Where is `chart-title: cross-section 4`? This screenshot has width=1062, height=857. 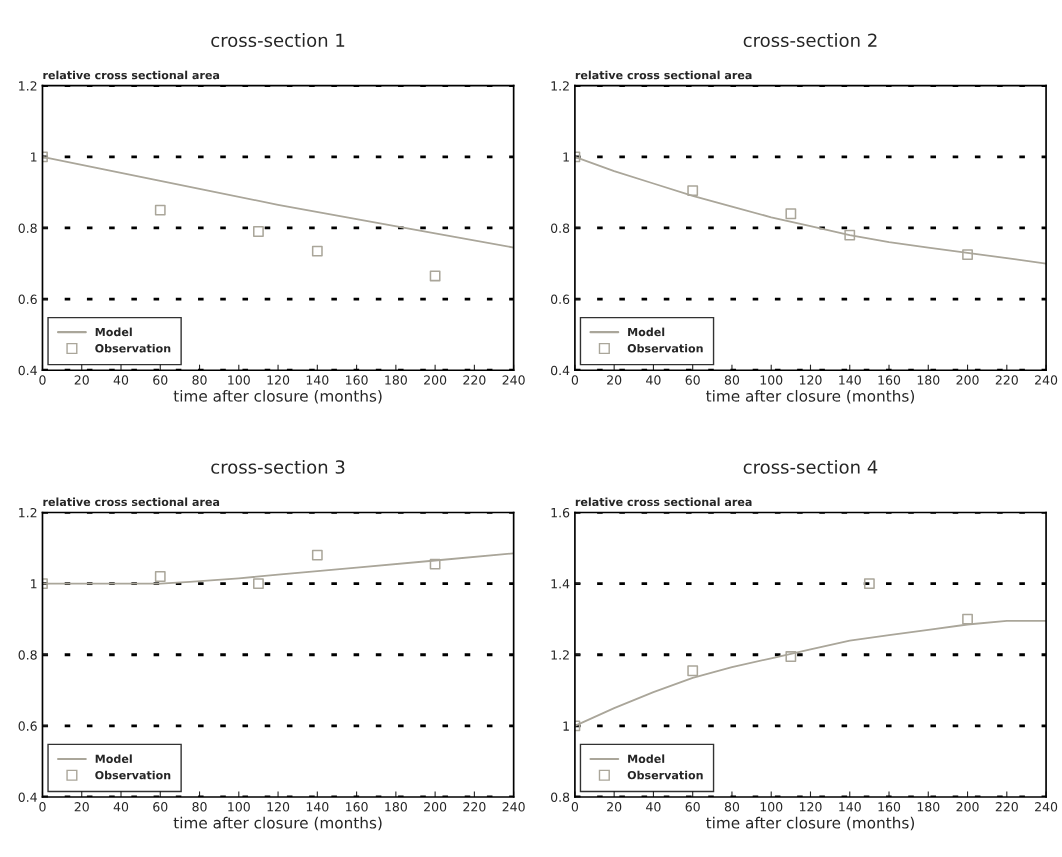 chart-title: cross-section 4 is located at coordinates (810, 466).